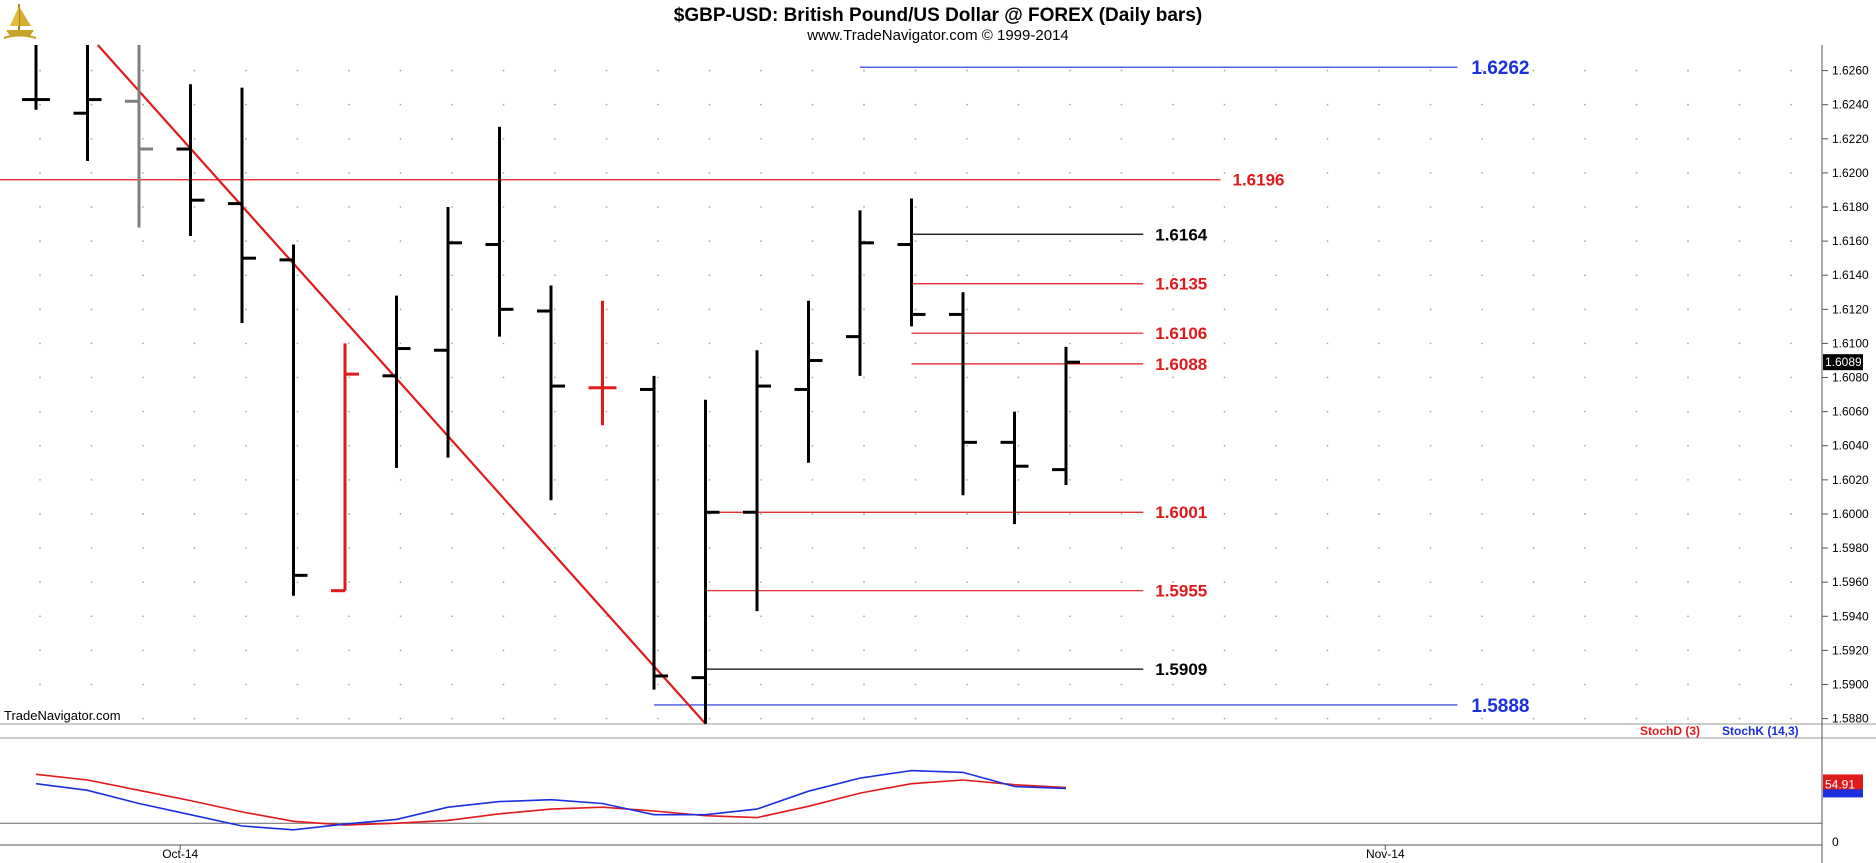  What do you see at coordinates (1850, 548) in the screenshot?
I see `price-tick-label: 1.5980` at bounding box center [1850, 548].